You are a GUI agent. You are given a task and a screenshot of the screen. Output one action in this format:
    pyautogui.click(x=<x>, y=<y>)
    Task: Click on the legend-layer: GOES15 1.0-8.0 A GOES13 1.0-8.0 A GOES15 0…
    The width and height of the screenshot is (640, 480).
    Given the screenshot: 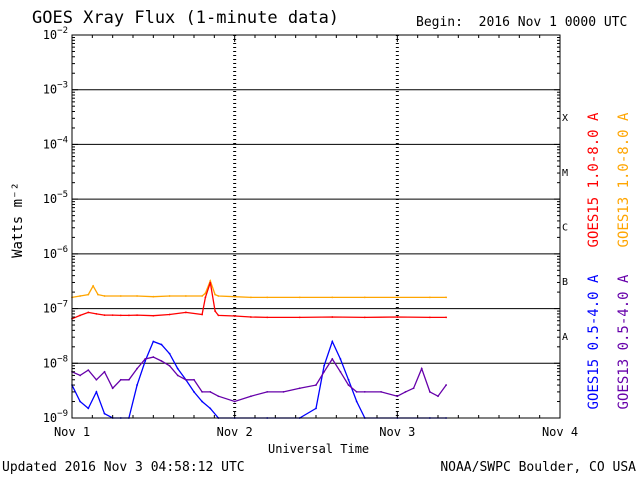 What is the action you would take?
    pyautogui.click(x=609, y=260)
    